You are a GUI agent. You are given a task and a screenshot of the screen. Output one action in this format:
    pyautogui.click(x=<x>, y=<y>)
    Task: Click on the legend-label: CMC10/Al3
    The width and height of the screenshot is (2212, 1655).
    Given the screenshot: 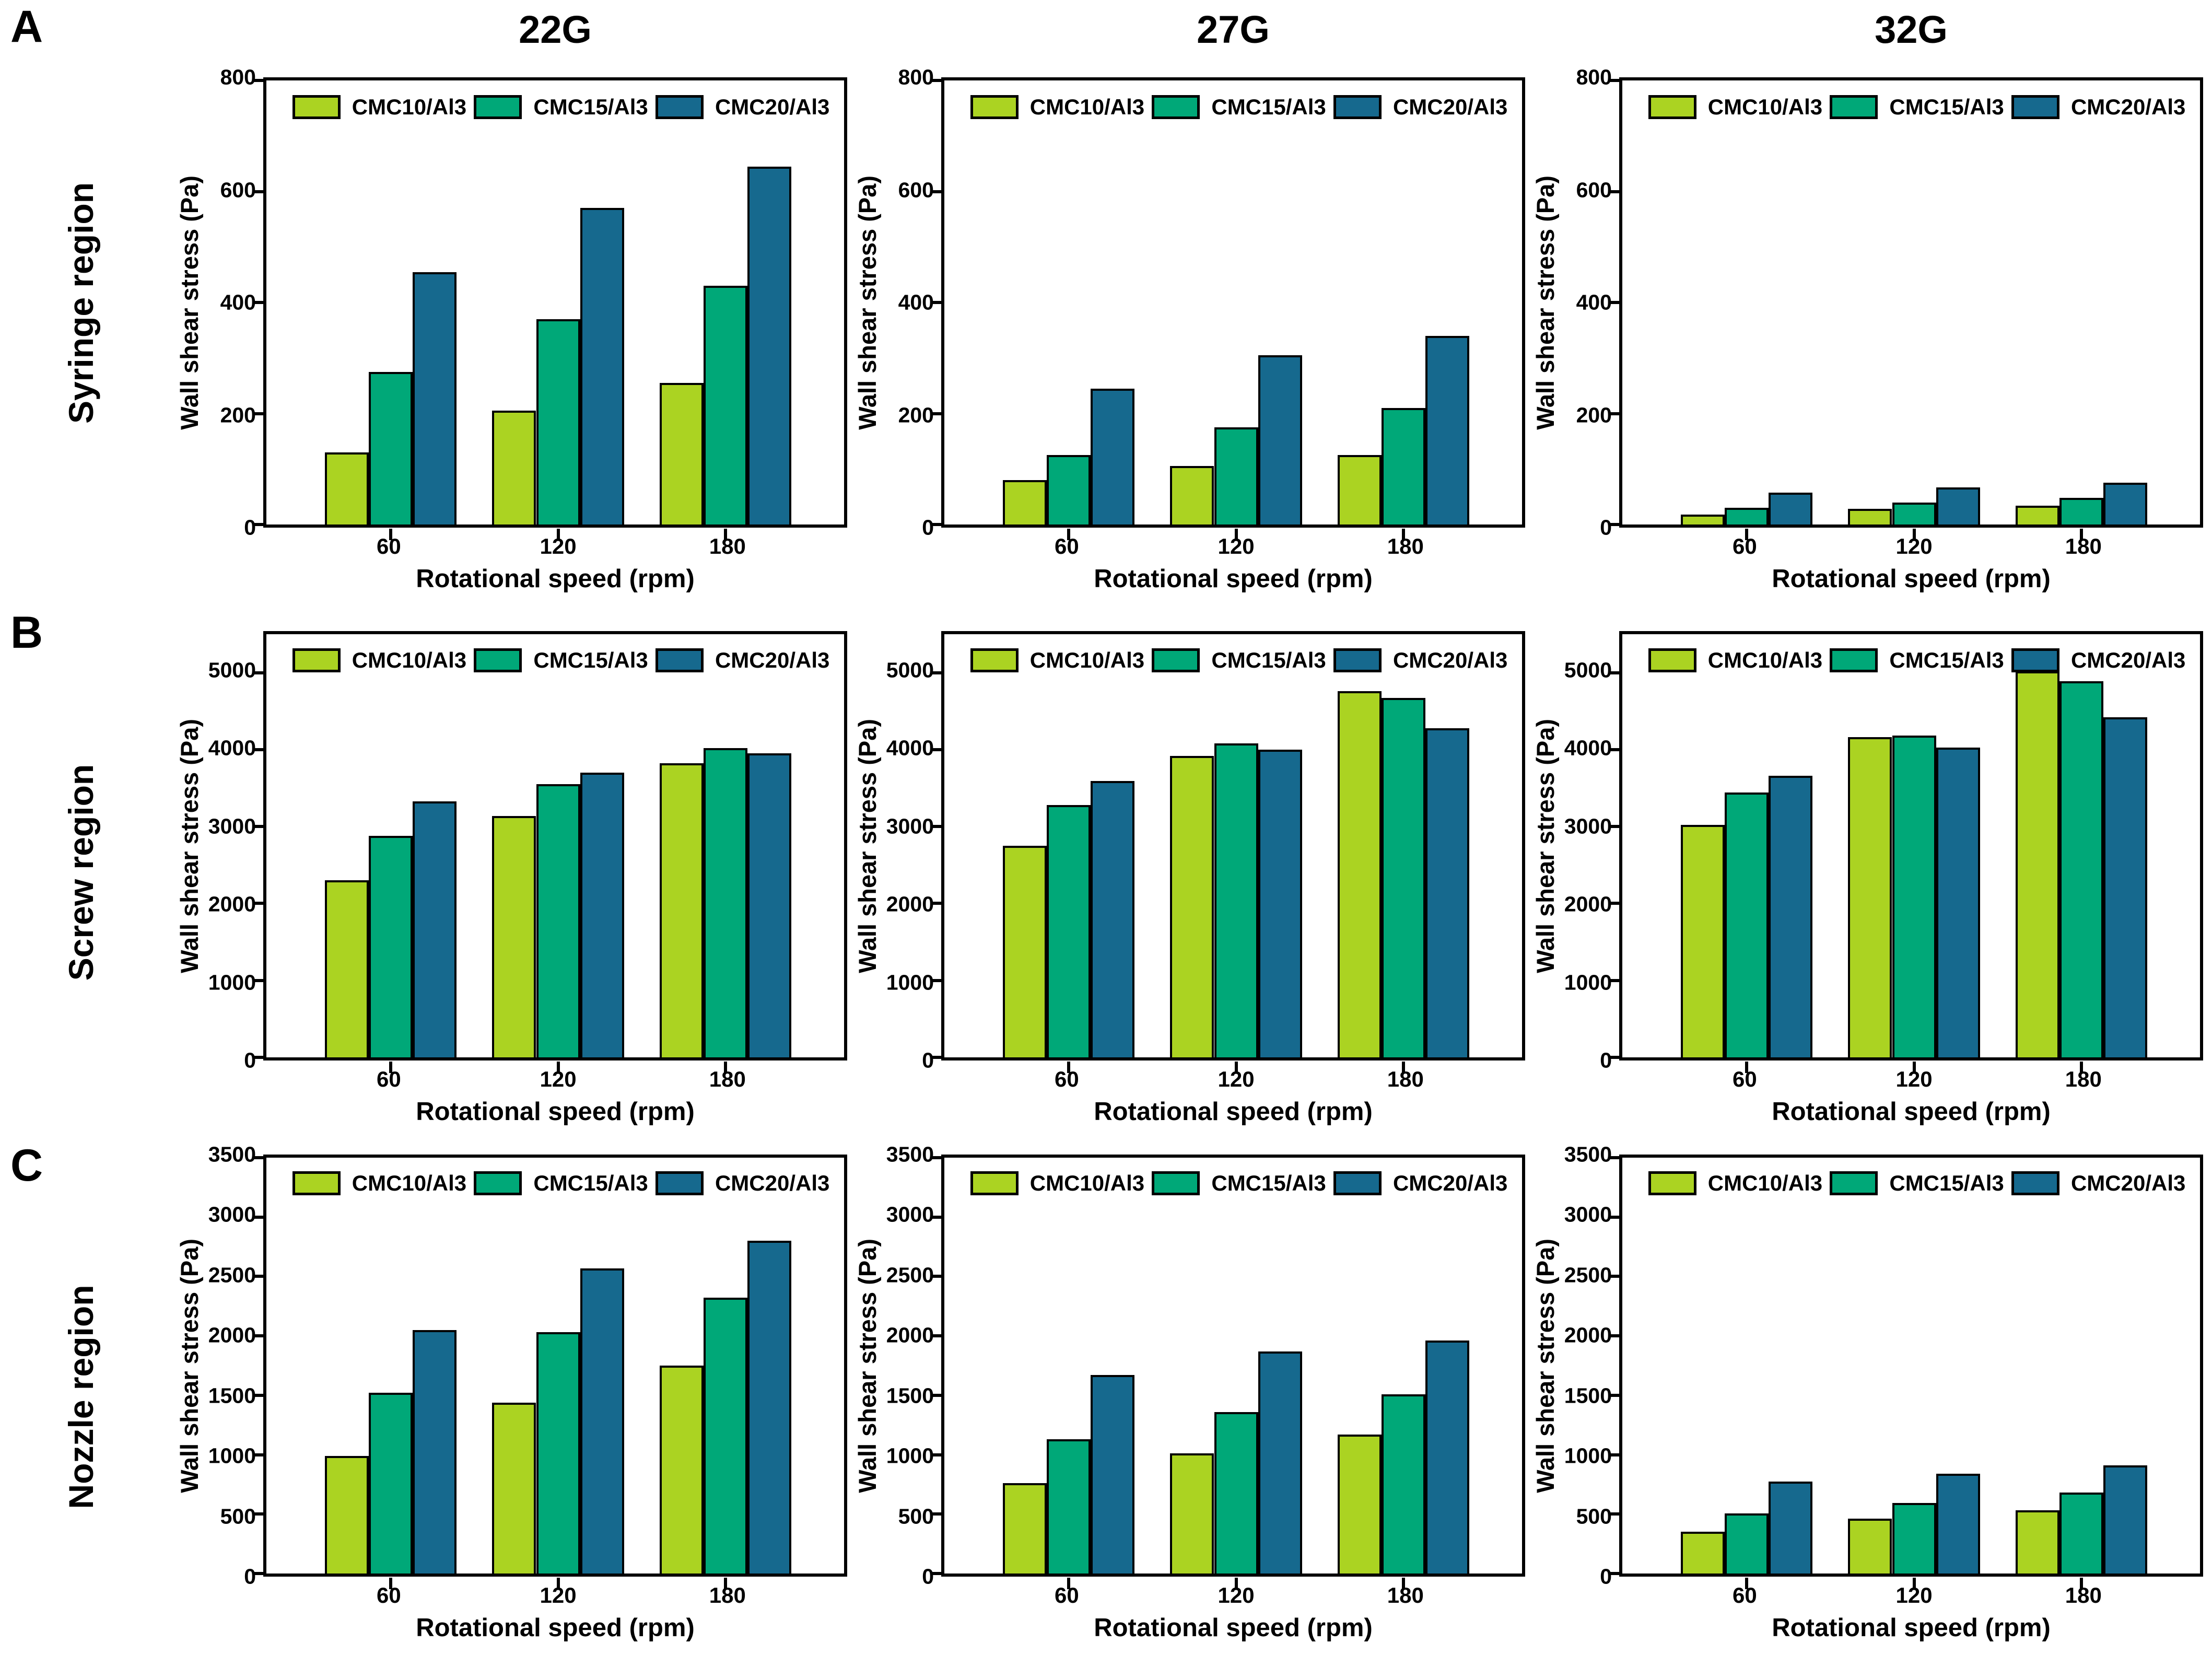 What is the action you would take?
    pyautogui.click(x=1087, y=659)
    